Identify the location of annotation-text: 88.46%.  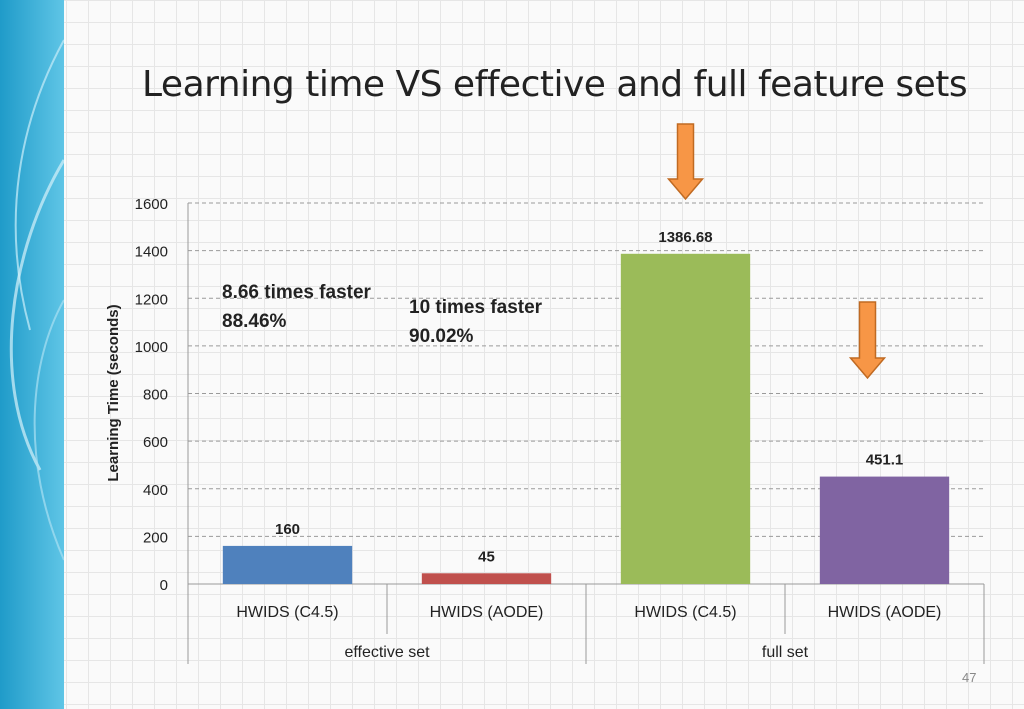
(254, 321).